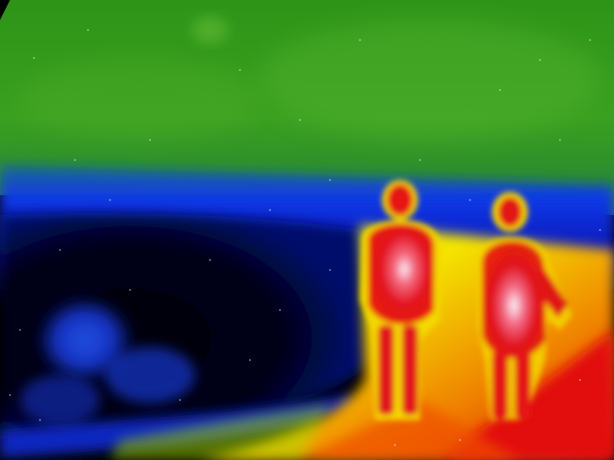  I want to click on person-left, so click(400, 300).